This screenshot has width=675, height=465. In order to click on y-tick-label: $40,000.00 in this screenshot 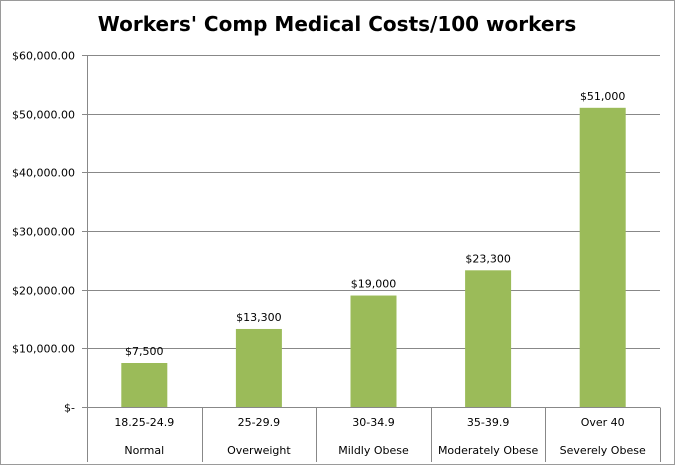, I will do `click(43, 173)`.